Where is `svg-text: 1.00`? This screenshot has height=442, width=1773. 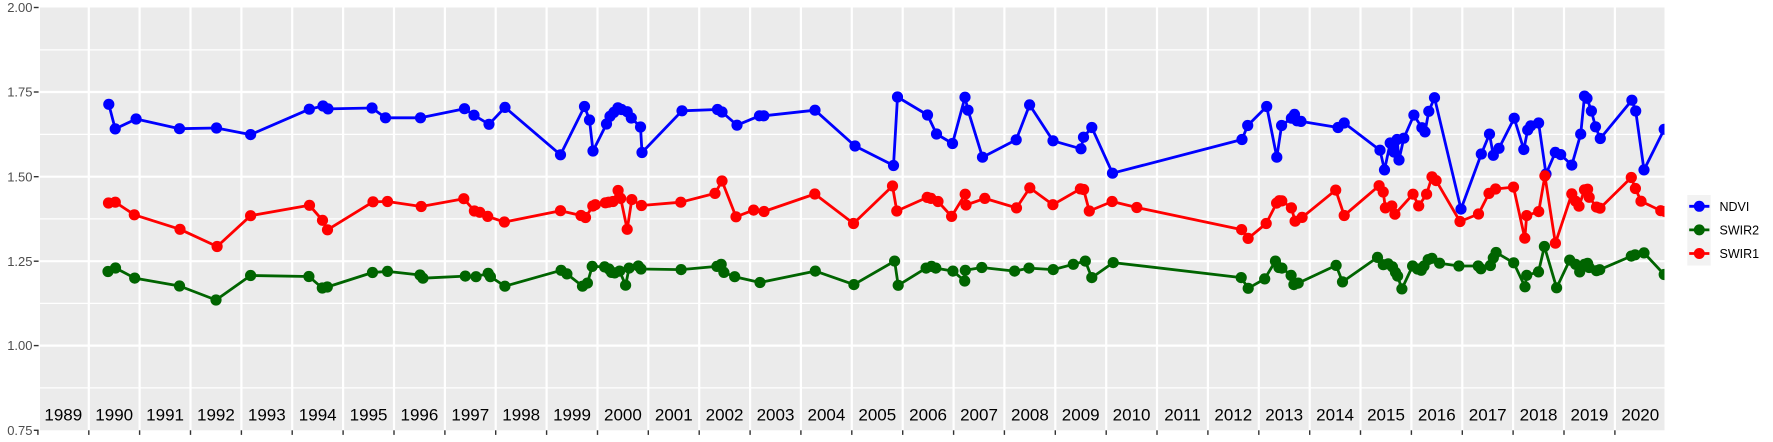 svg-text: 1.00 is located at coordinates (19, 345).